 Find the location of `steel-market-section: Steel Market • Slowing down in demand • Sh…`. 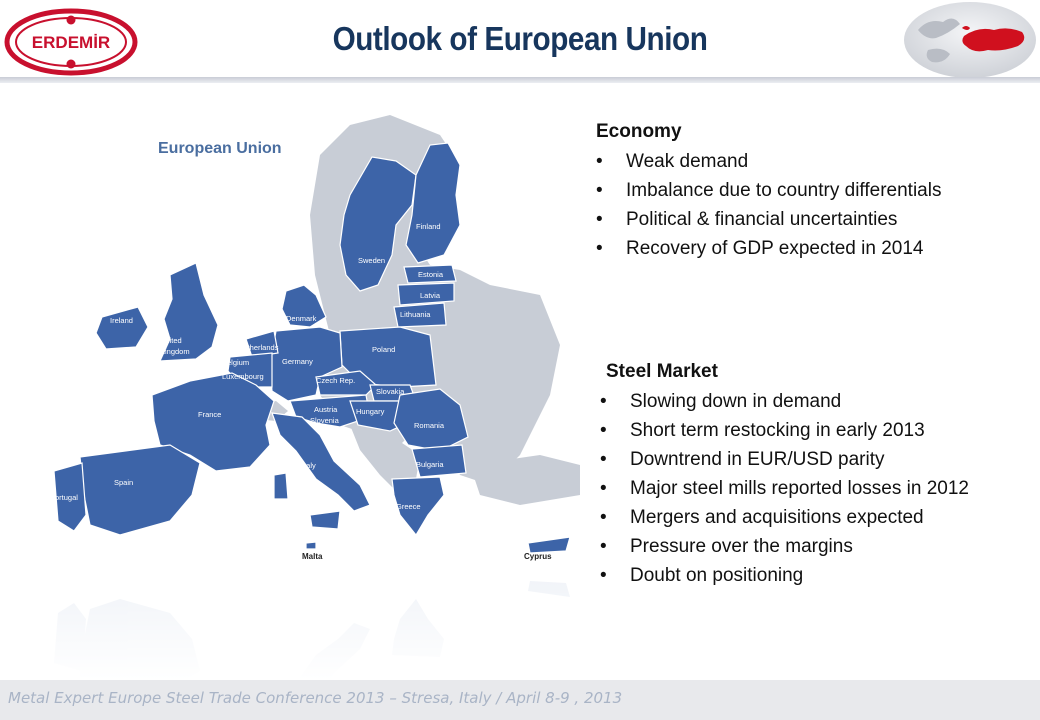

steel-market-section: Steel Market • Slowing down in demand • Sh… is located at coordinates (784, 475).